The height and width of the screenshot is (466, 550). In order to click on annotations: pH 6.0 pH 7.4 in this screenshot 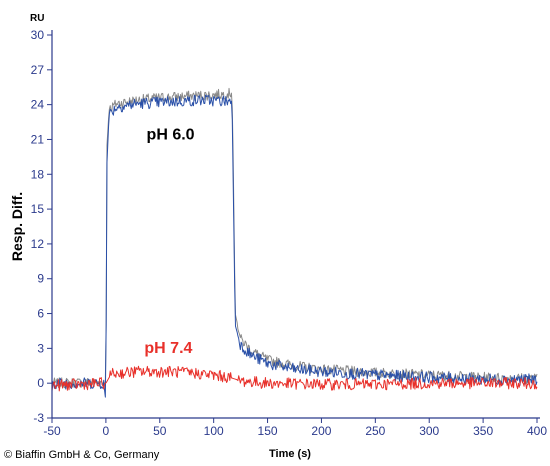, I will do `click(169, 241)`.